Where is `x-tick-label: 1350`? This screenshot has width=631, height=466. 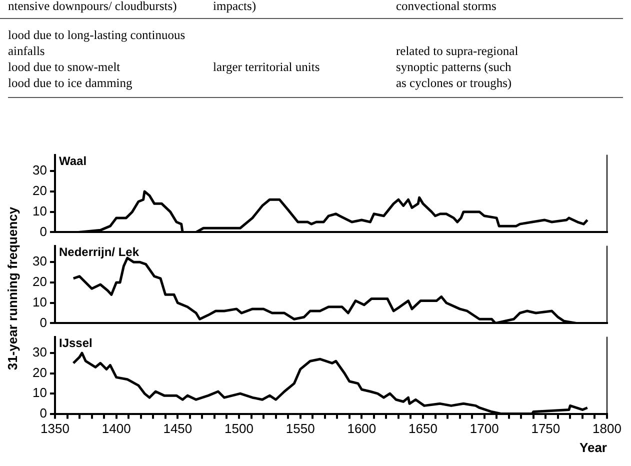
x-tick-label: 1350 is located at coordinates (55, 428).